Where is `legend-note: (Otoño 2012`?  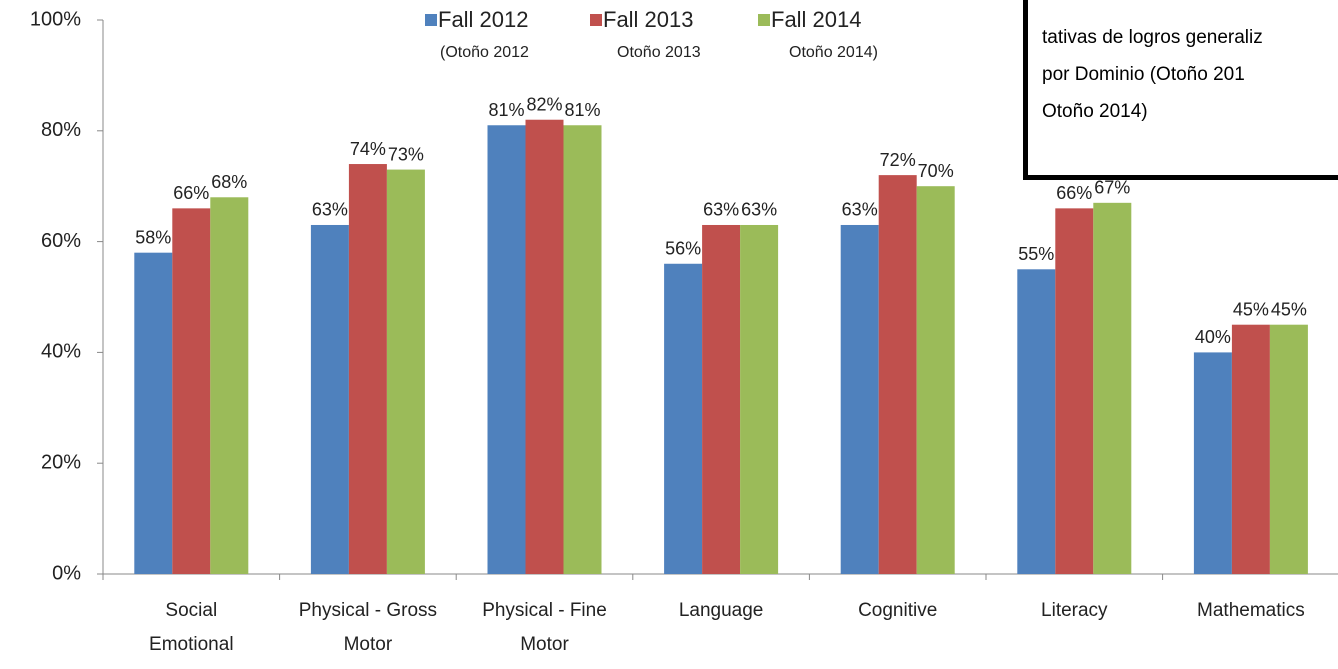
legend-note: (Otoño 2012 is located at coordinates (484, 52).